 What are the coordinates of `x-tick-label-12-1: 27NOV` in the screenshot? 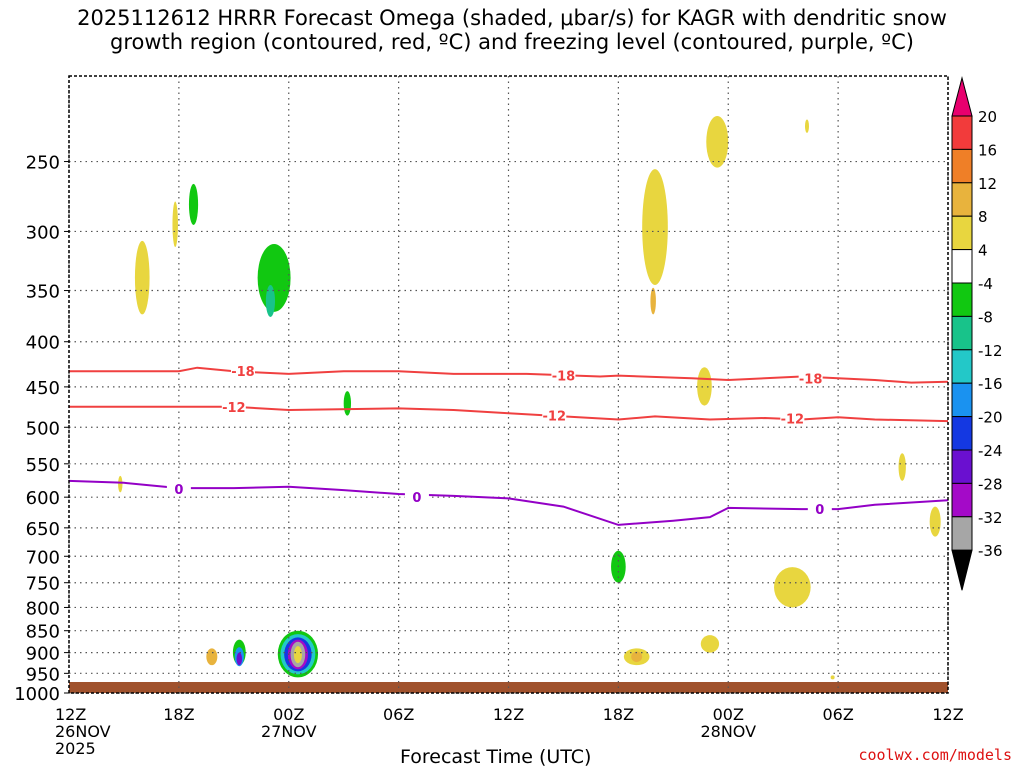 It's located at (289, 731).